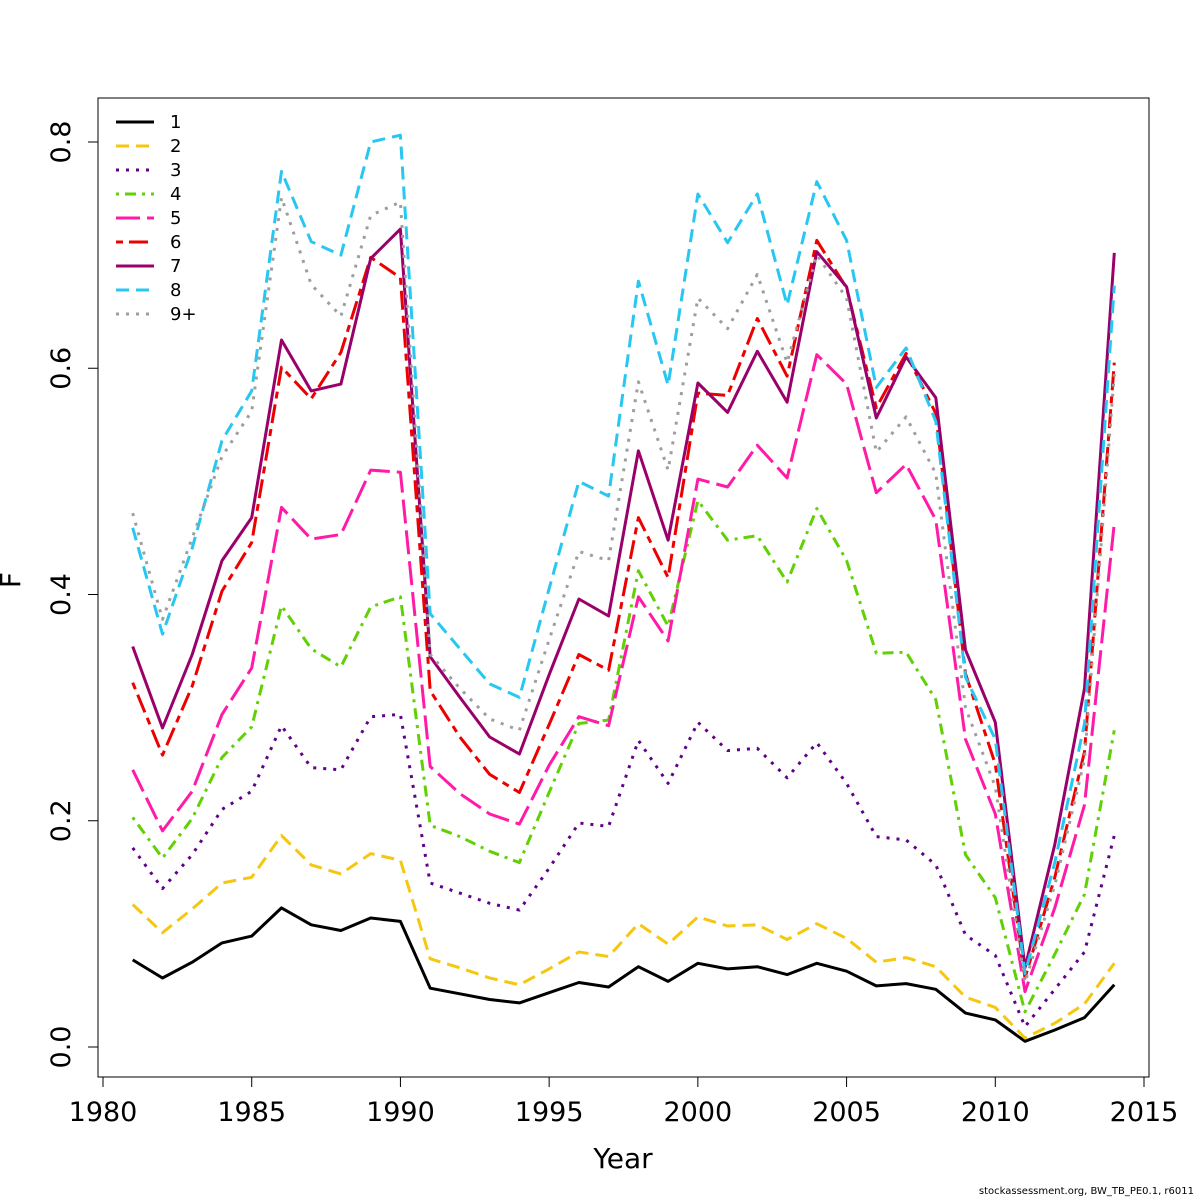 This screenshot has height=1200, width=1200. What do you see at coordinates (156, 218) in the screenshot?
I see `legend: 1 2 3 4 5 6 7 8 9+` at bounding box center [156, 218].